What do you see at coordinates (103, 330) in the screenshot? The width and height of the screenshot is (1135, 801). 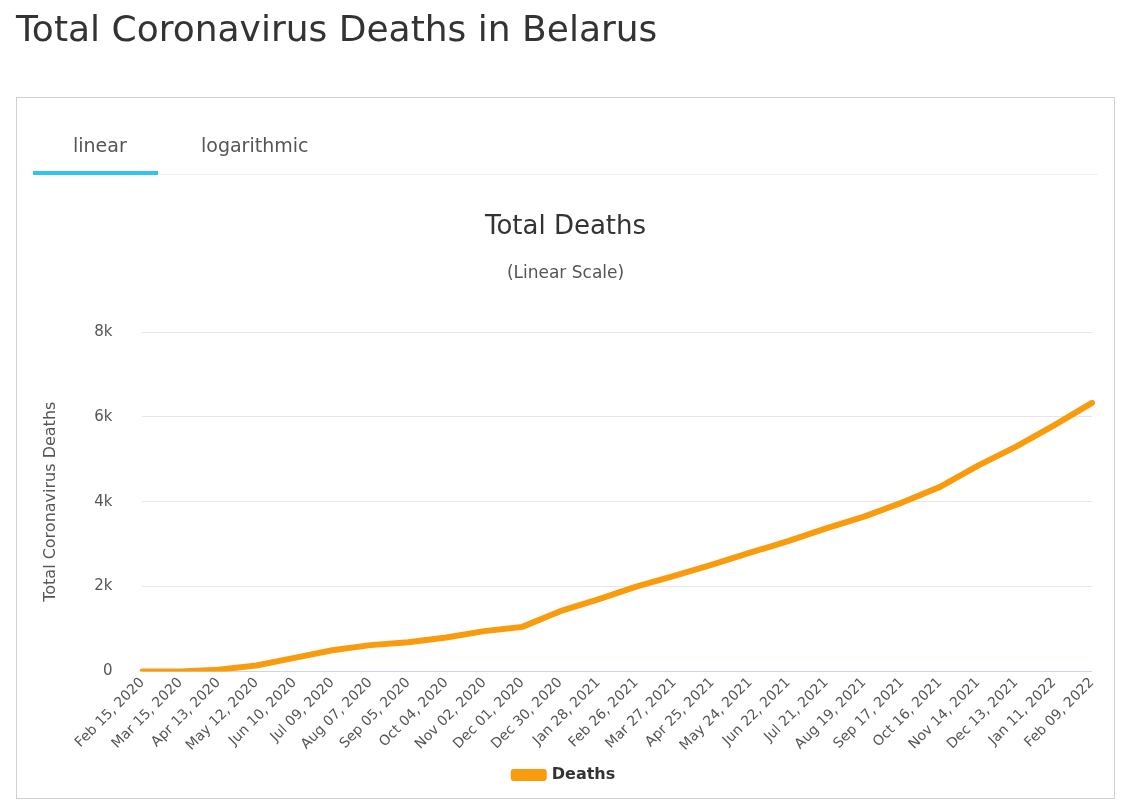 I see `y-tick-label: 8k` at bounding box center [103, 330].